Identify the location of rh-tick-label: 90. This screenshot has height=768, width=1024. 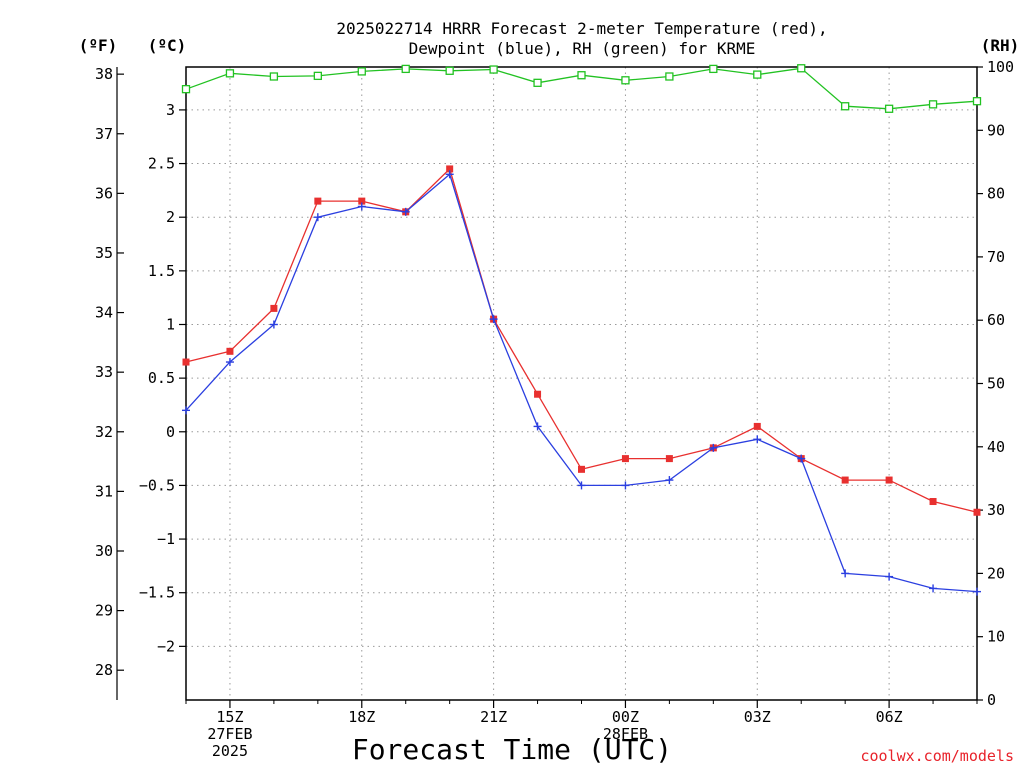
(996, 130).